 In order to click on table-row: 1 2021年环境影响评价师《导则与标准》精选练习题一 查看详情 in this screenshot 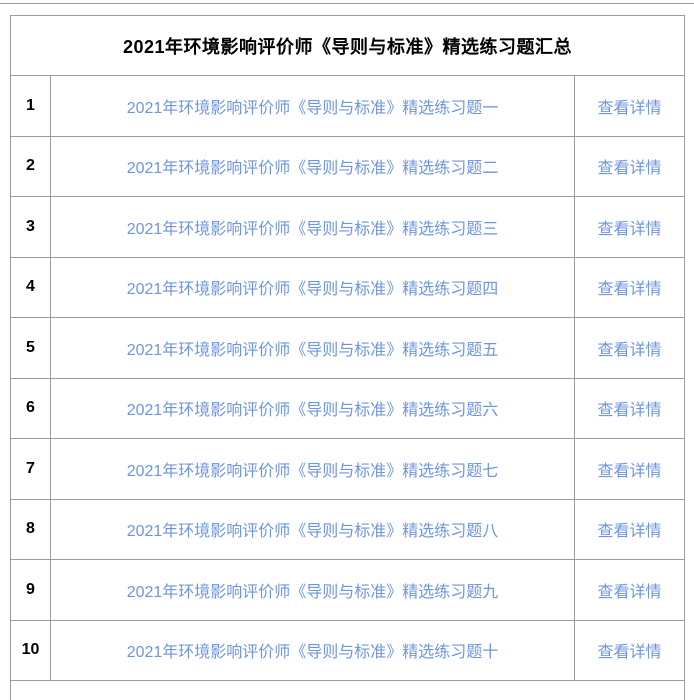, I will do `click(347, 106)`.